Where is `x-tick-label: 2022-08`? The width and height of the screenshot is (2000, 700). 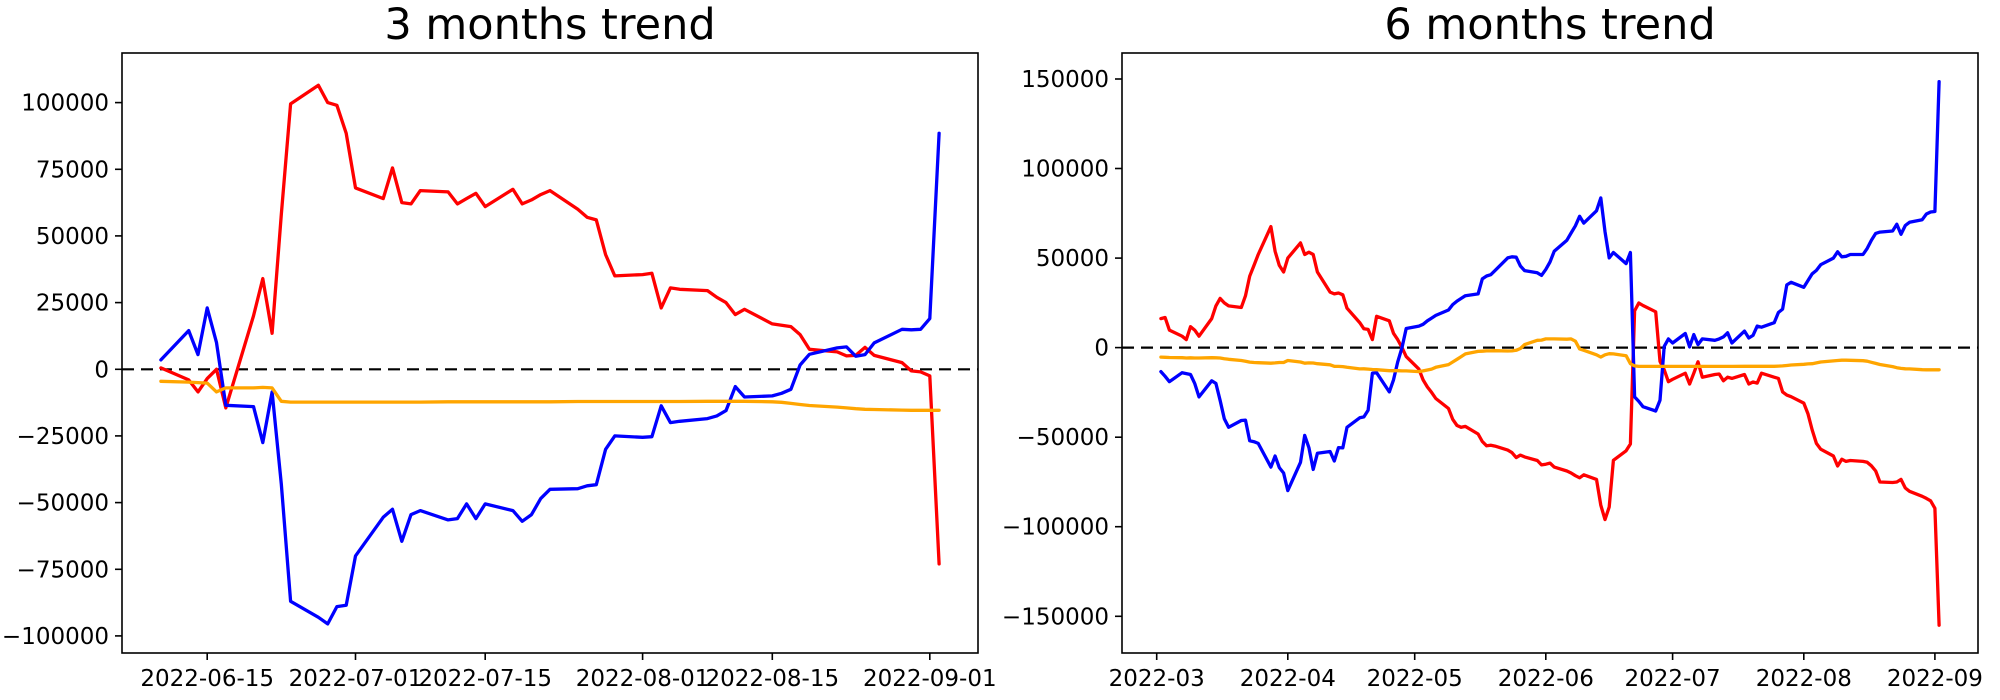 x-tick-label: 2022-08 is located at coordinates (1804, 679).